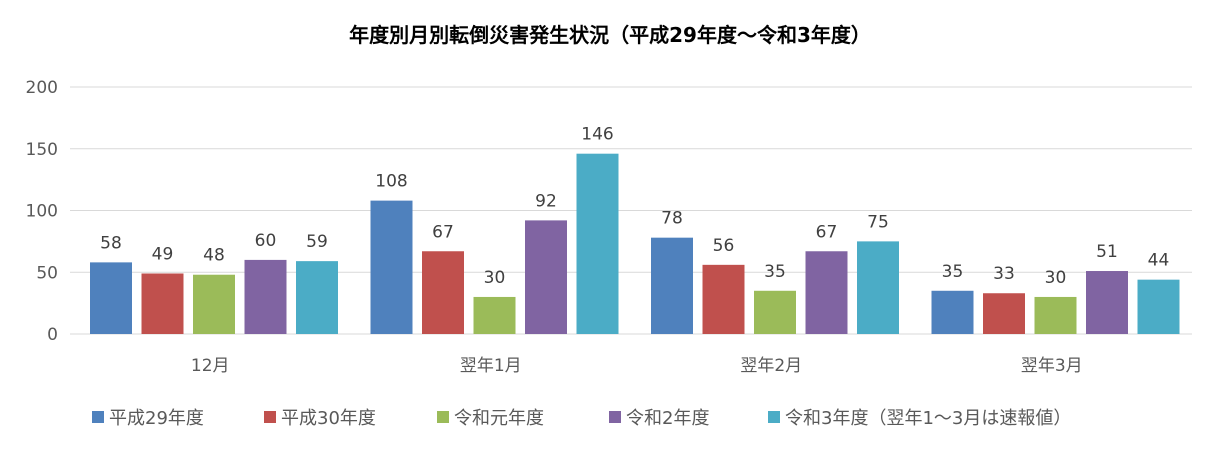 Image resolution: width=1220 pixels, height=454 pixels. Describe the element at coordinates (391, 182) in the screenshot. I see `data-label: 108` at that location.